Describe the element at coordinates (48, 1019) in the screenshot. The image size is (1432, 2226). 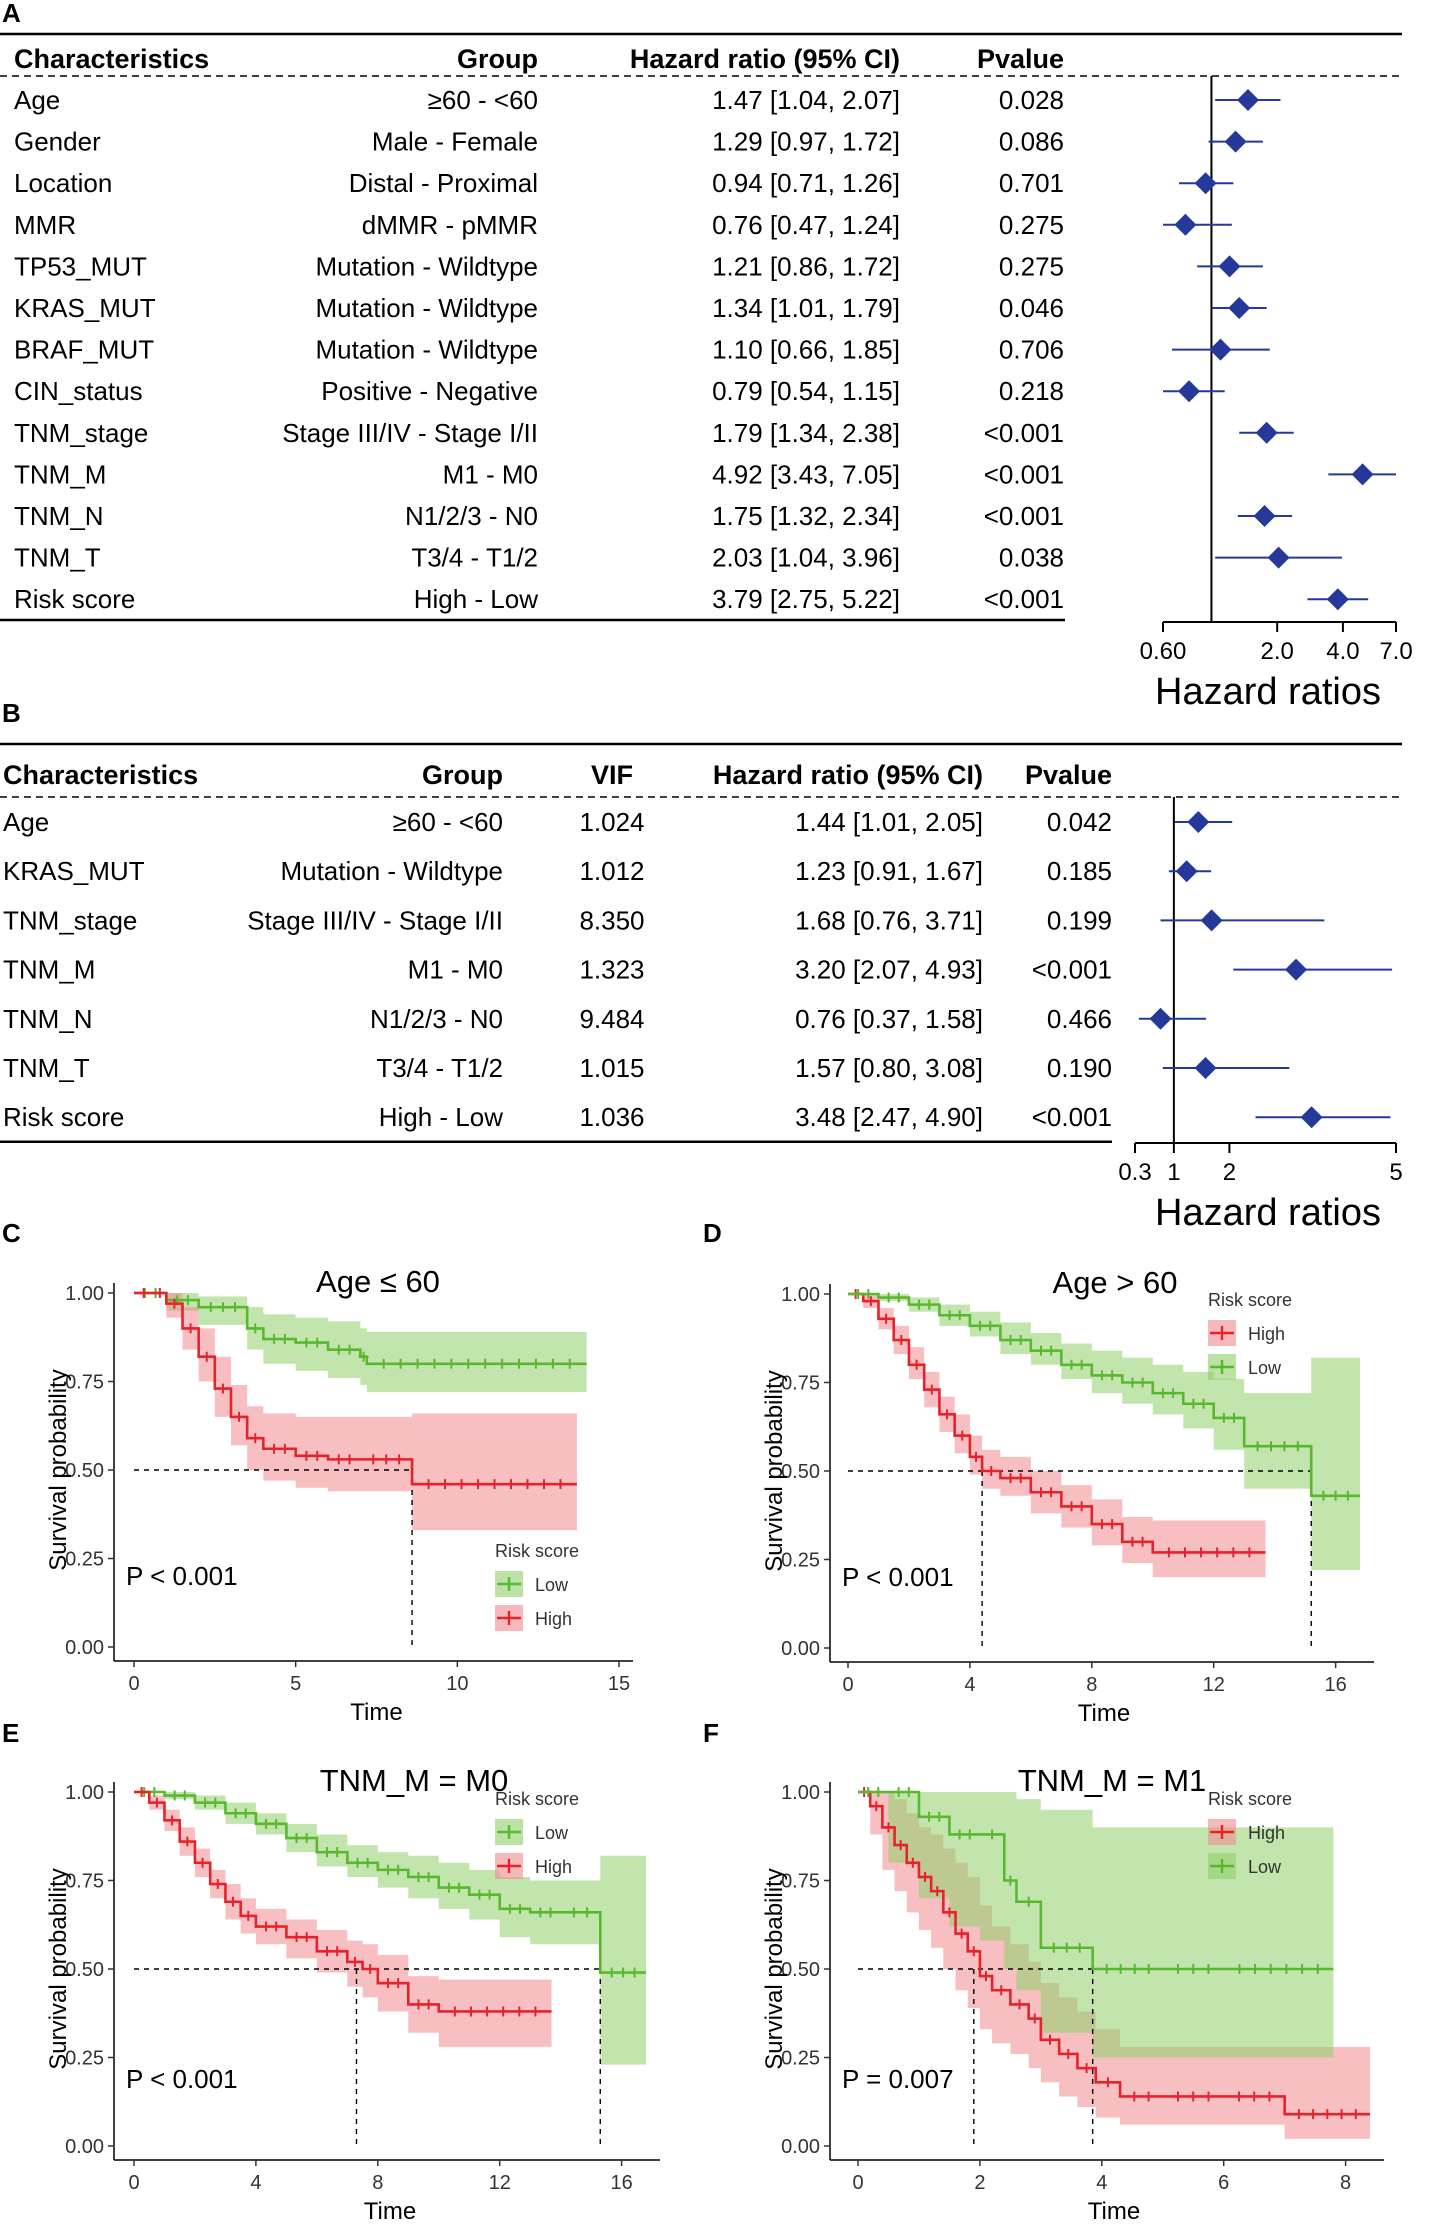
I see `cell-char: TNM_N` at that location.